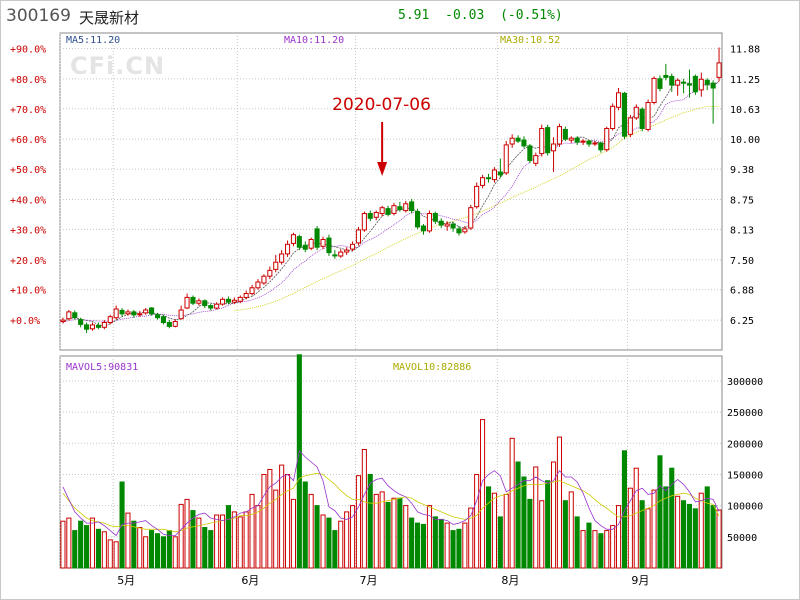  What do you see at coordinates (510, 580) in the screenshot?
I see `month-label: 8月` at bounding box center [510, 580].